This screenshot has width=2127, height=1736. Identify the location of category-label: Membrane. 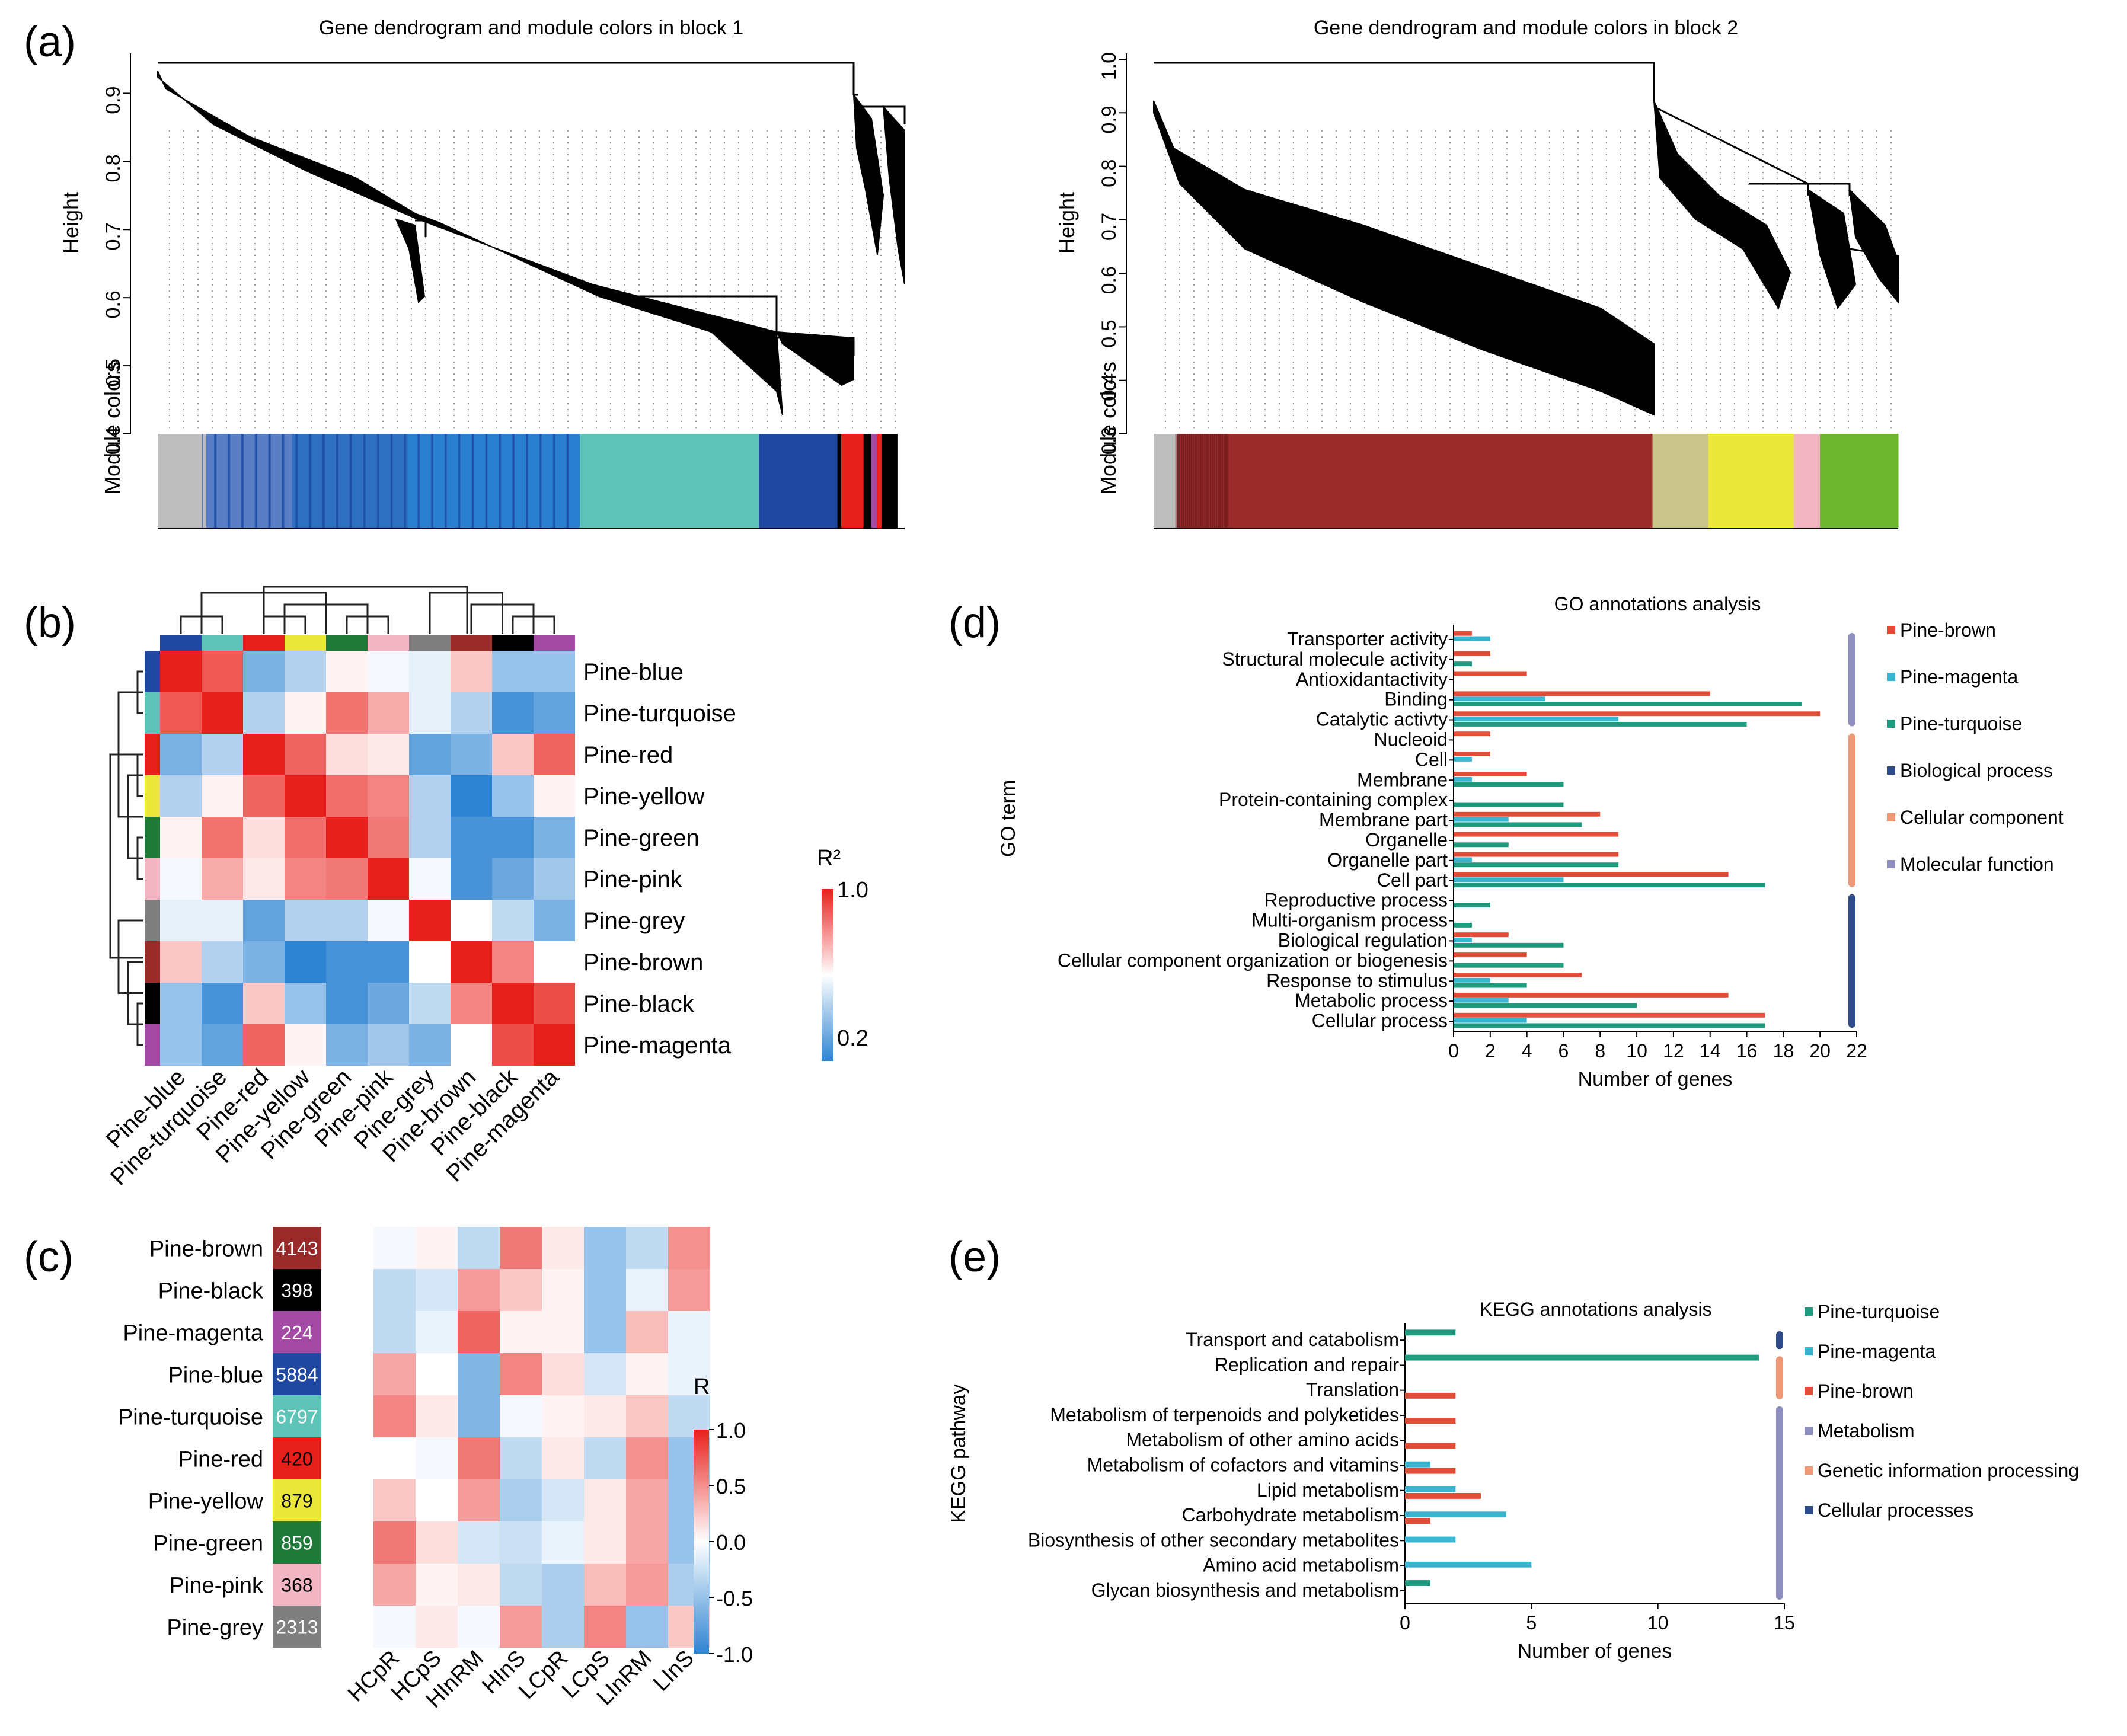
(1402, 779).